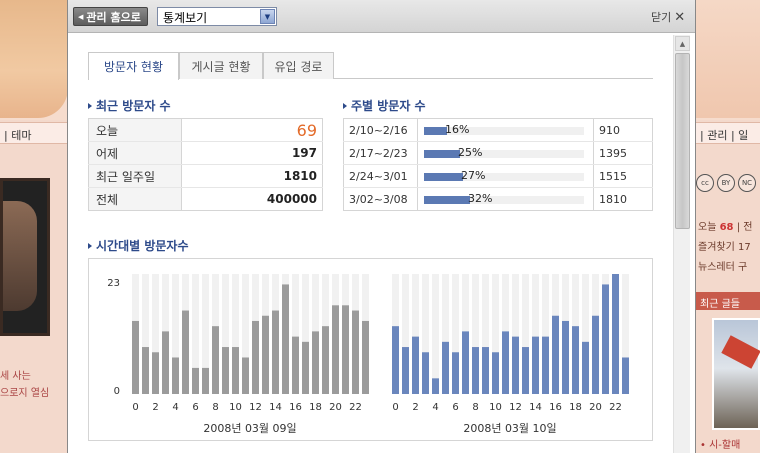 This screenshot has width=760, height=453. What do you see at coordinates (155, 407) in the screenshot?
I see `x-tick-label: 2` at bounding box center [155, 407].